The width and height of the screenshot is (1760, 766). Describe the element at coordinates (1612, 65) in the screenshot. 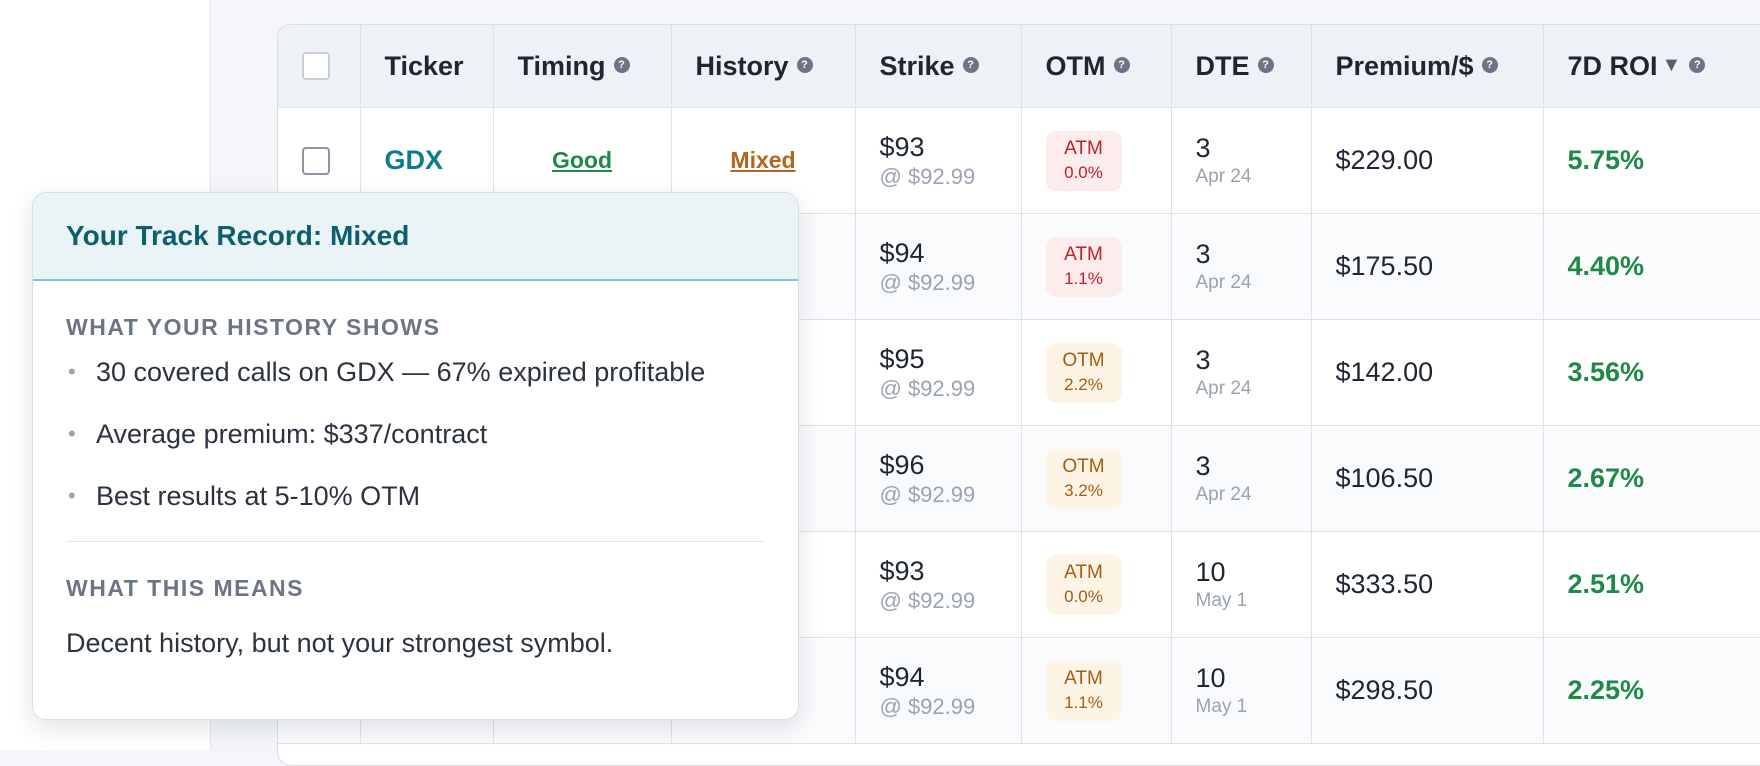

I see `header-roi-label: 7D ROI` at that location.